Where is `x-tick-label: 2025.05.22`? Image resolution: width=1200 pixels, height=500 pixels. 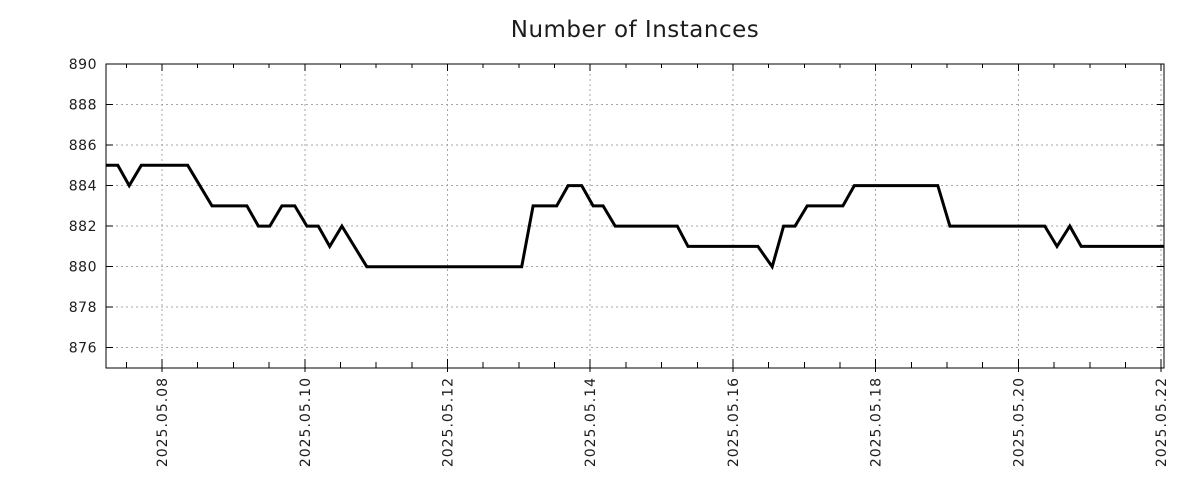 x-tick-label: 2025.05.22 is located at coordinates (1162, 422).